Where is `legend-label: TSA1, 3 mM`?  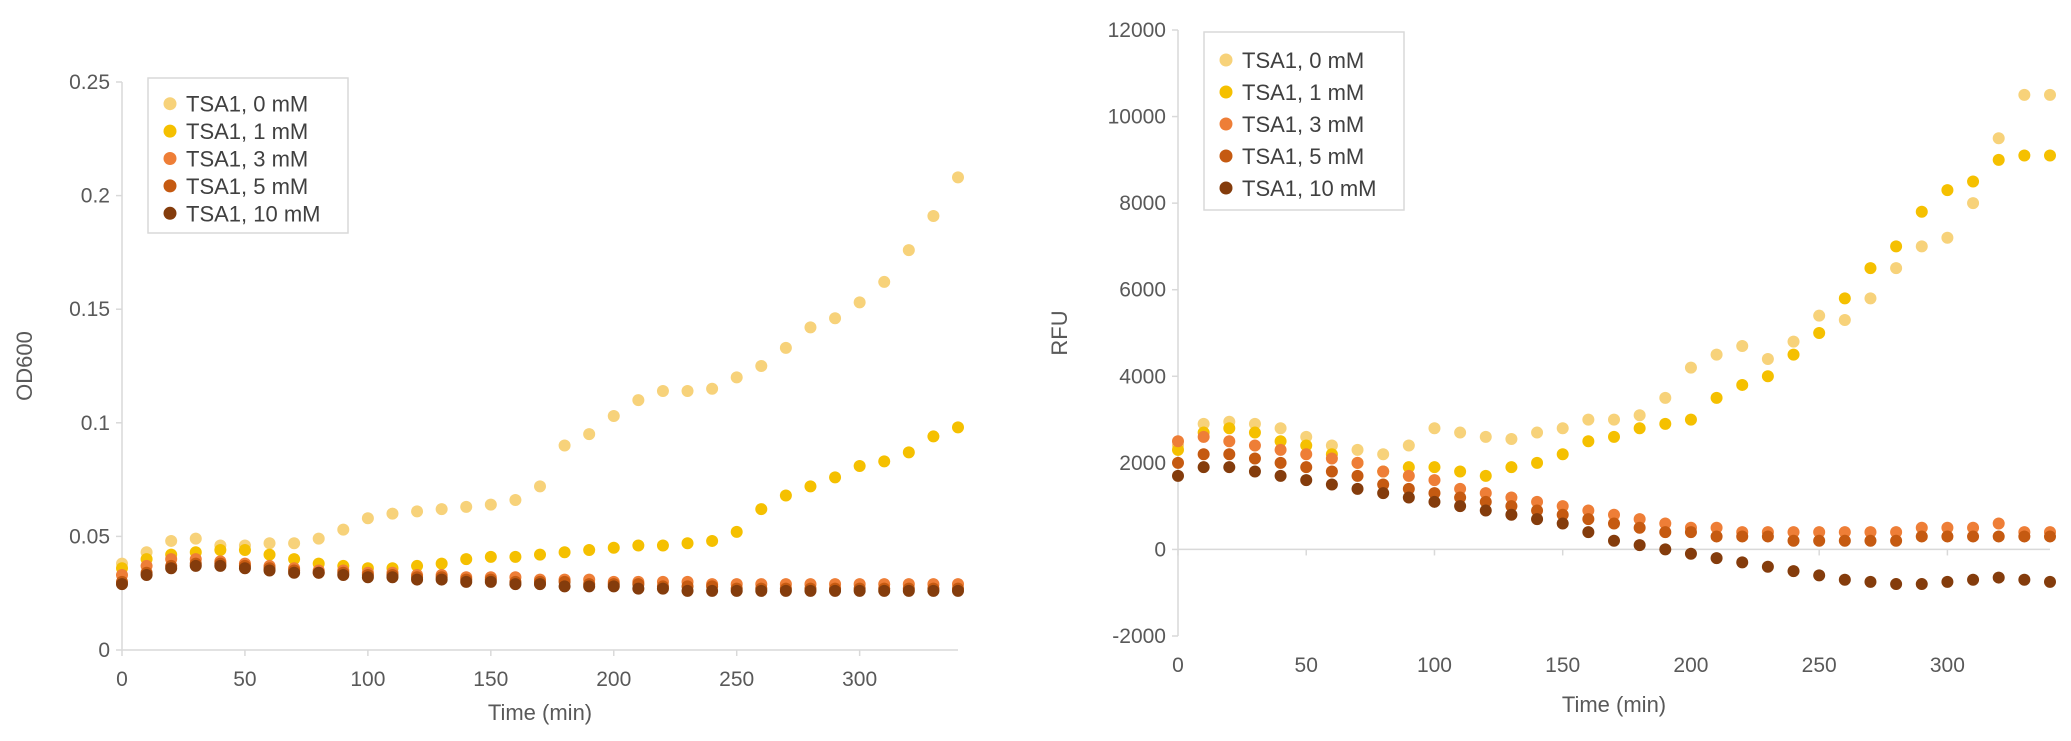
legend-label: TSA1, 3 mM is located at coordinates (1303, 124).